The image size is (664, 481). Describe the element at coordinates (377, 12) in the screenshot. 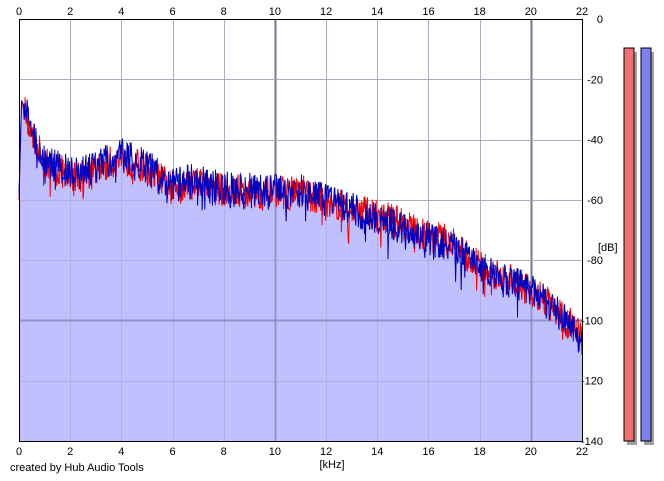

I see `x-tick-label-top: 14` at that location.